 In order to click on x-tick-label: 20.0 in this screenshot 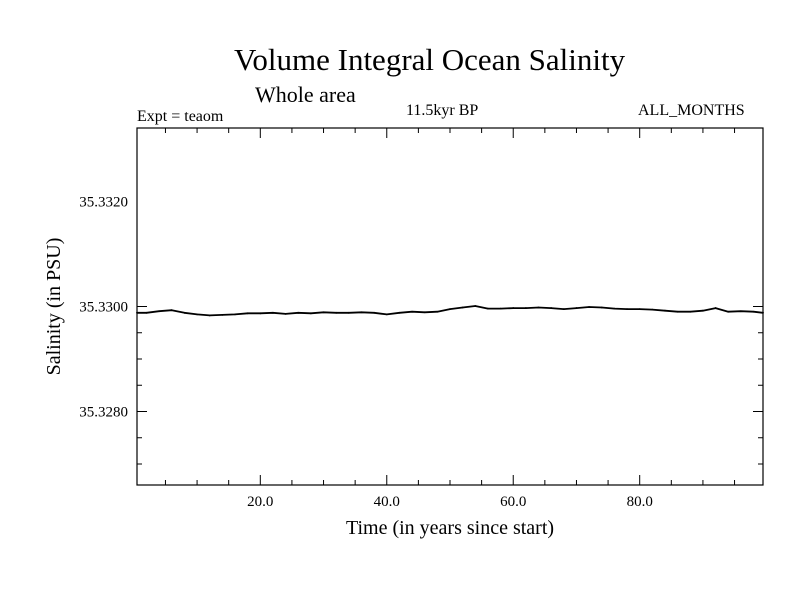, I will do `click(260, 502)`.